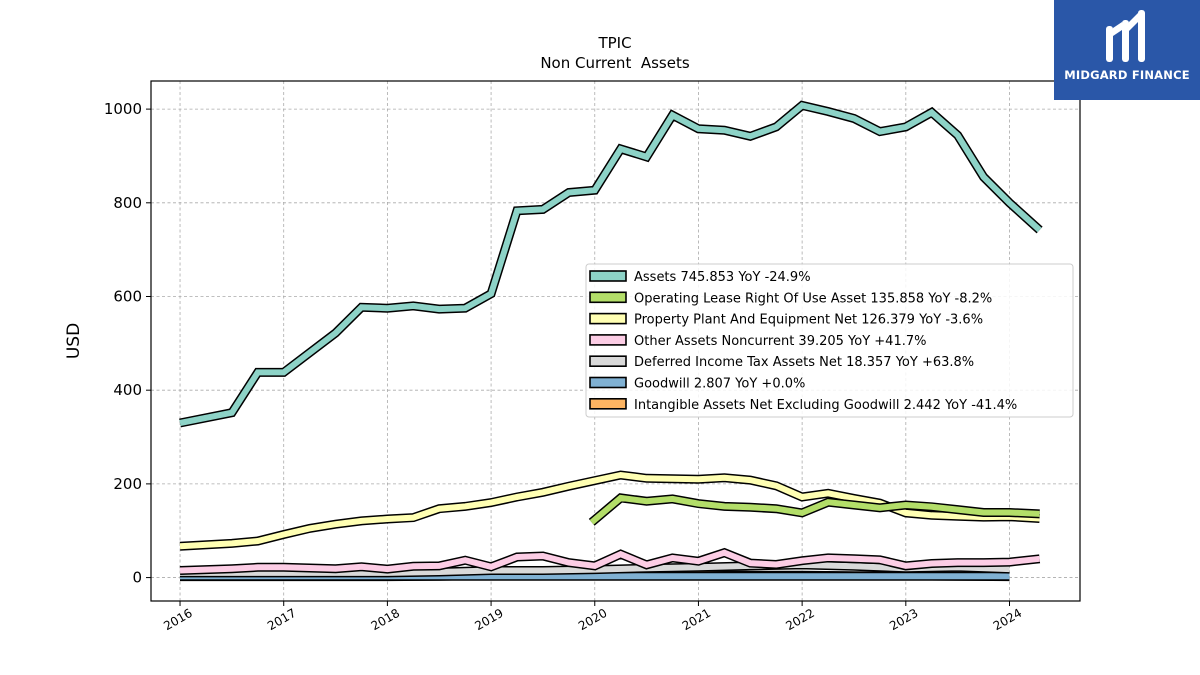  What do you see at coordinates (488, 619) in the screenshot?
I see `x-tick-label: 2019` at bounding box center [488, 619].